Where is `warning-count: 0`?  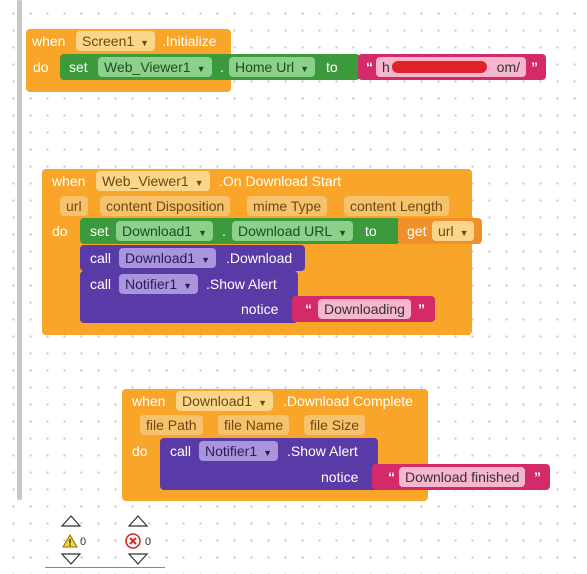
warning-count: 0 is located at coordinates (83, 542).